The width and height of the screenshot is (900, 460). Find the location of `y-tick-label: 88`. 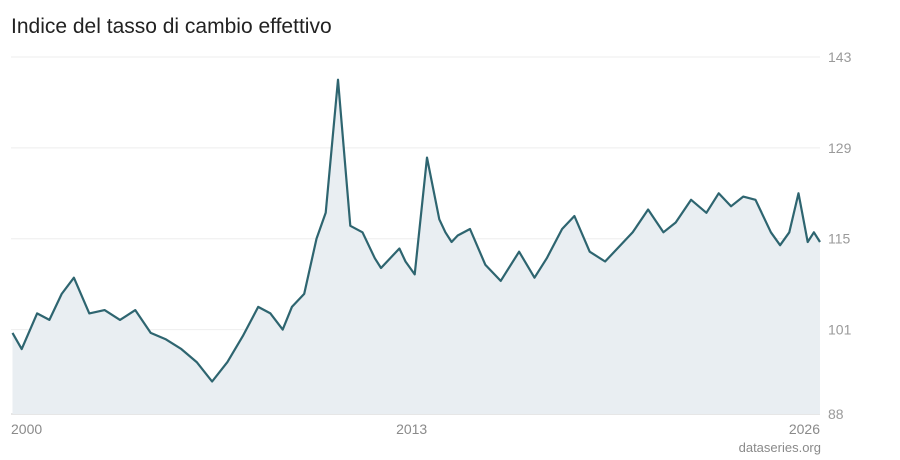

y-tick-label: 88 is located at coordinates (836, 414).